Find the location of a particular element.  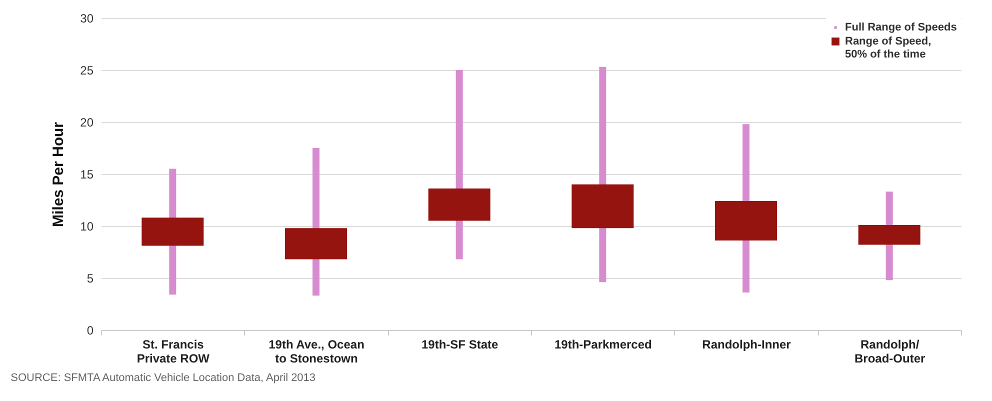

x-tick-label: St. Francis Private ROW is located at coordinates (173, 352).